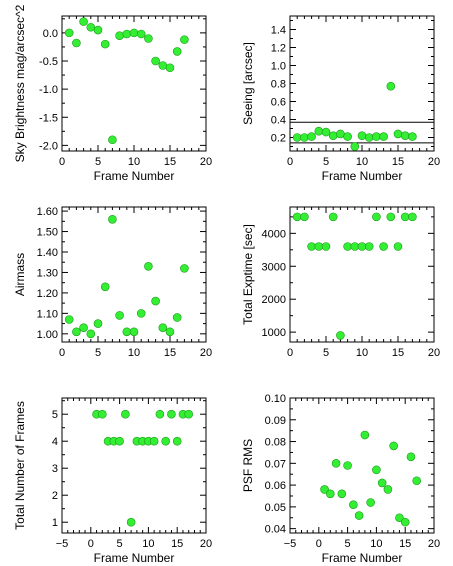 The width and height of the screenshot is (453, 566). What do you see at coordinates (278, 67) in the screenshot?
I see `y-tick-label: 1.0` at bounding box center [278, 67].